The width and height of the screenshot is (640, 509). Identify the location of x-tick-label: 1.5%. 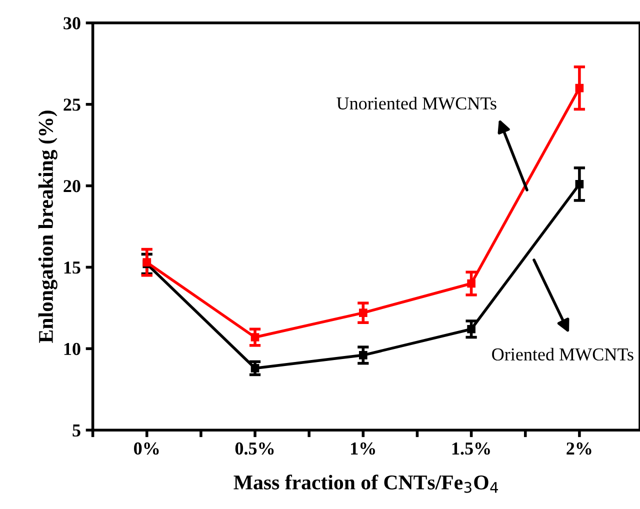
(471, 448).